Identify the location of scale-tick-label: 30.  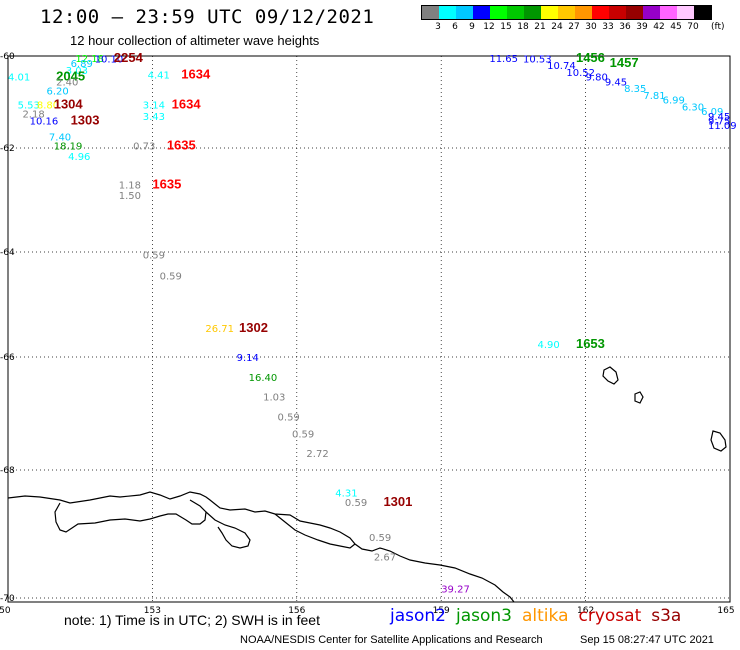
(591, 27).